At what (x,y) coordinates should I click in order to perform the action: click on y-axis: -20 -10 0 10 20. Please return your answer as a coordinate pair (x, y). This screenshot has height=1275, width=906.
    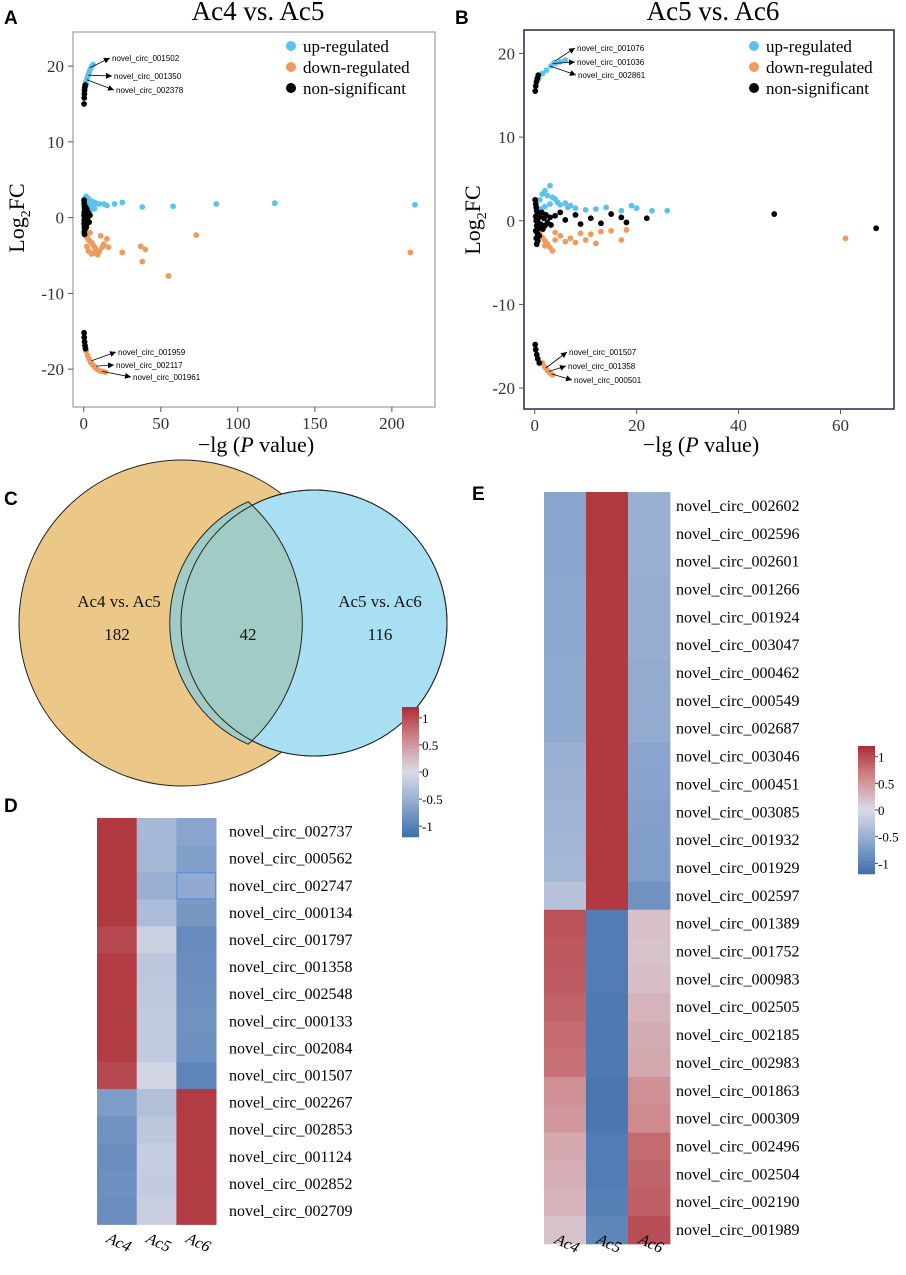
    Looking at the image, I should click on (57, 218).